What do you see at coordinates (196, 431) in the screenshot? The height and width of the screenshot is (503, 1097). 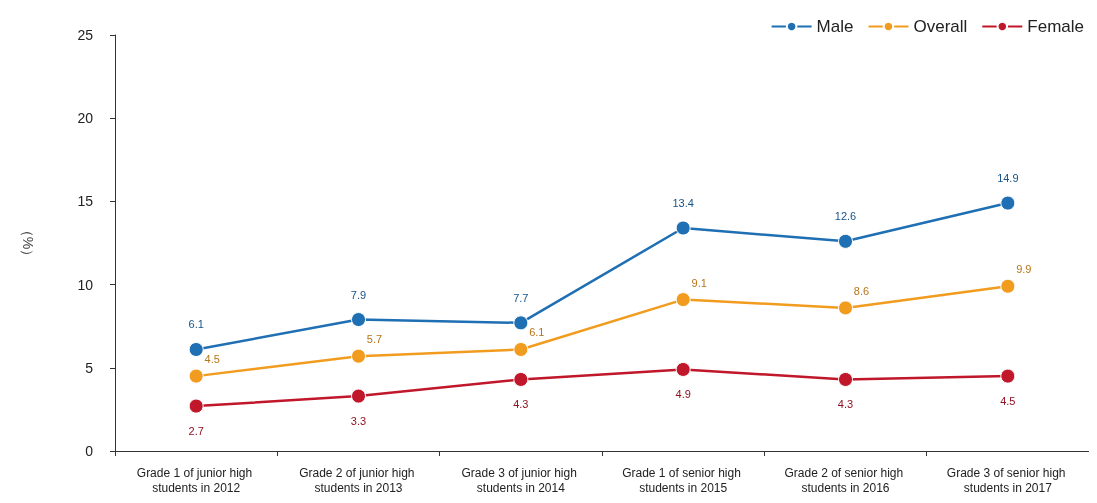 I see `data-label: 2.7` at bounding box center [196, 431].